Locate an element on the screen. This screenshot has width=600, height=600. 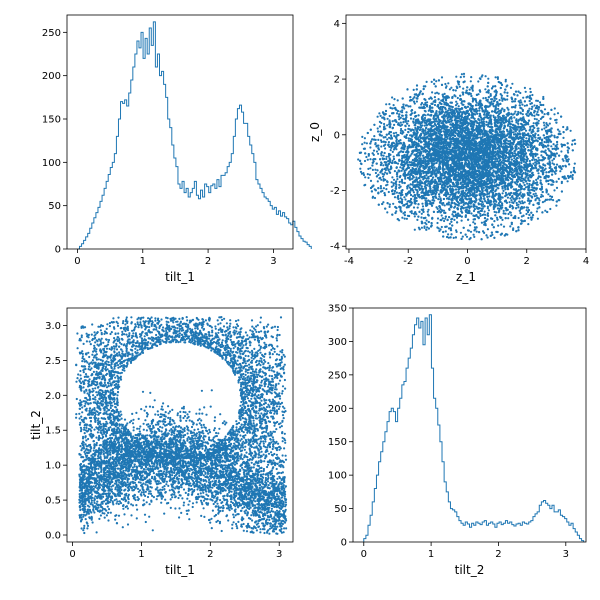
x-tick-label: 2 is located at coordinates (208, 261).